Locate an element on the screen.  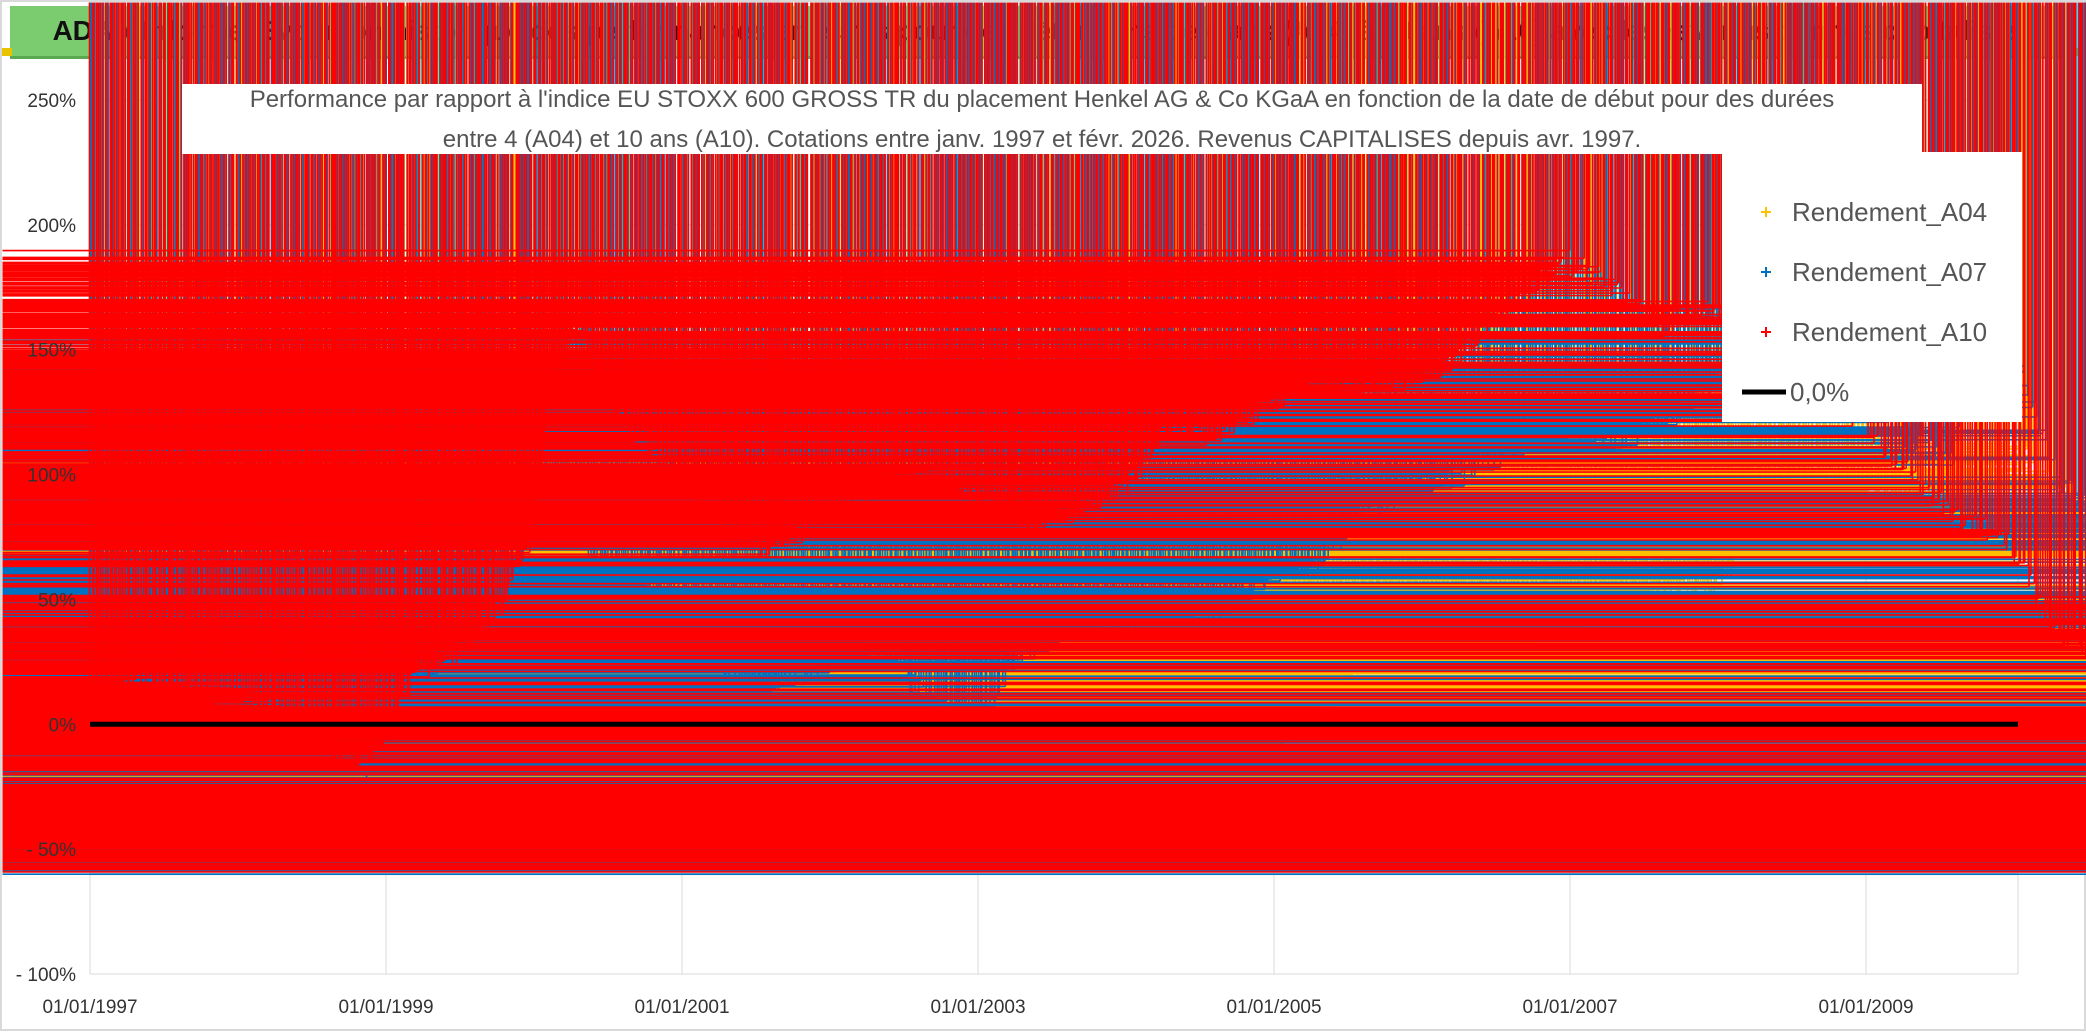
x-tick-label: 01/01/2001 is located at coordinates (681, 1007).